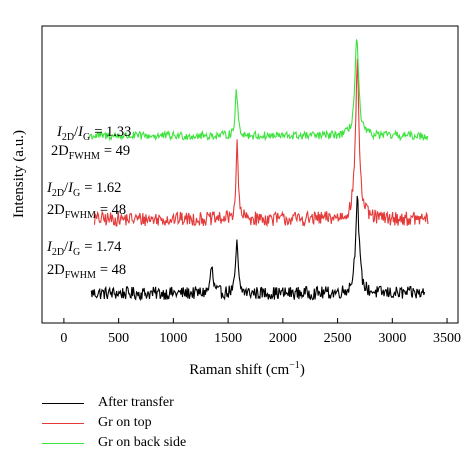 The width and height of the screenshot is (474, 466). I want to click on x-tick-label: 3500, so click(447, 338).